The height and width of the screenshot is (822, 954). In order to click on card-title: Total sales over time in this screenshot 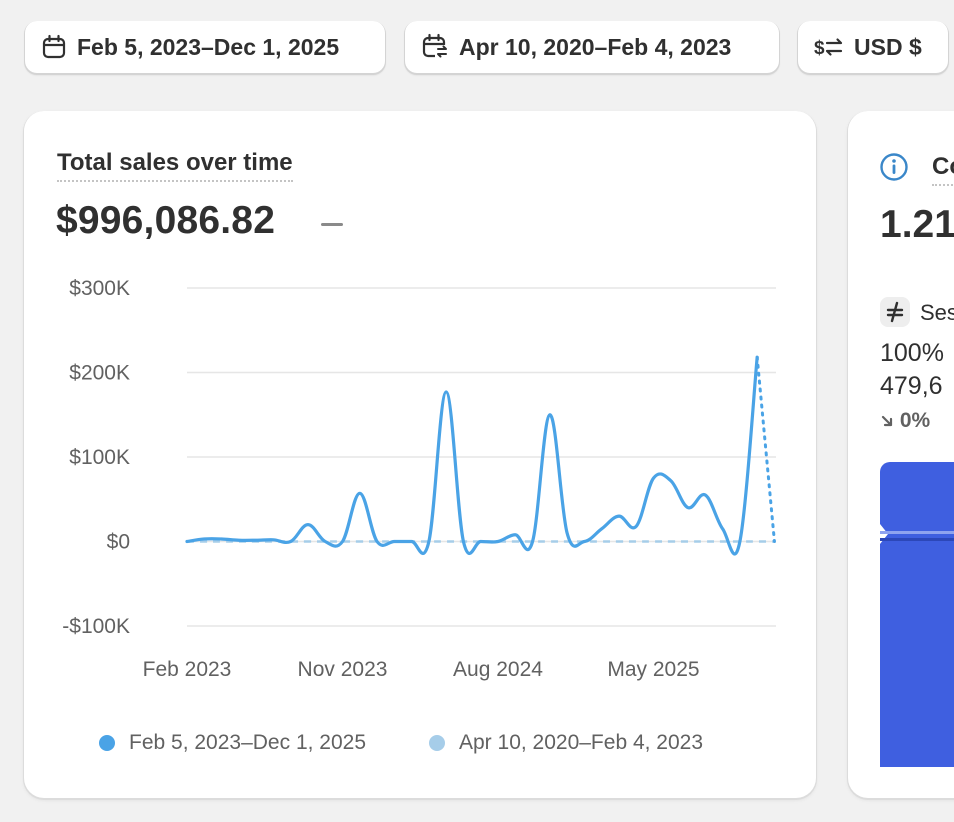, I will do `click(175, 165)`.